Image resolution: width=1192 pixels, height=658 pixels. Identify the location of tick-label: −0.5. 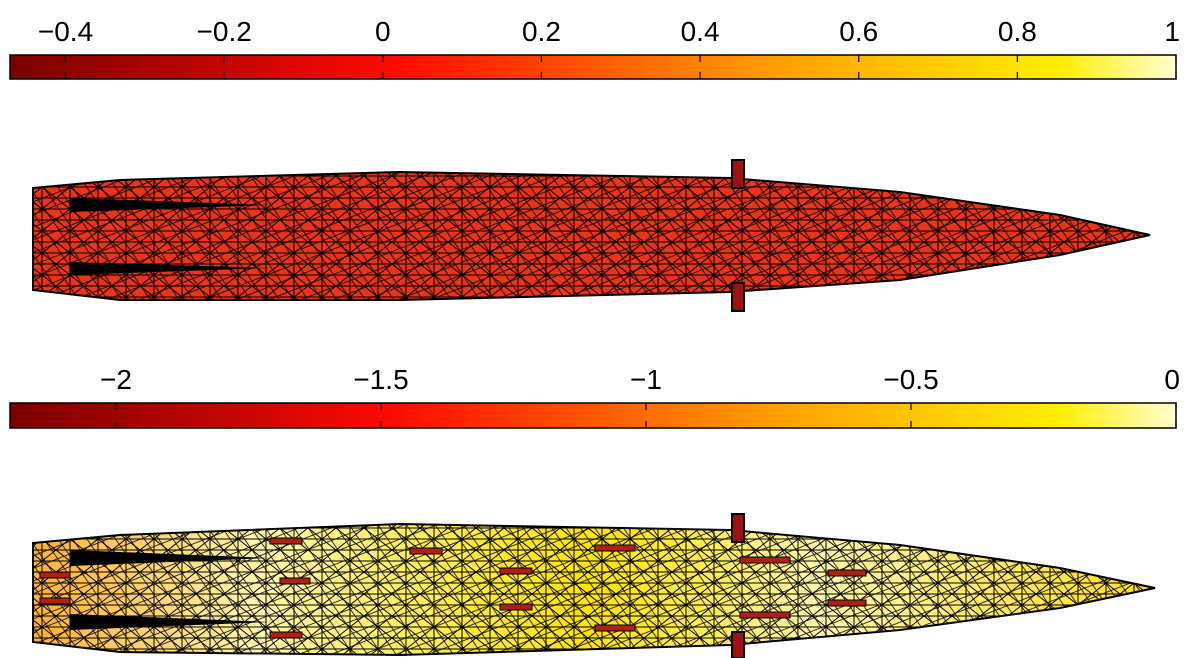
(910, 379).